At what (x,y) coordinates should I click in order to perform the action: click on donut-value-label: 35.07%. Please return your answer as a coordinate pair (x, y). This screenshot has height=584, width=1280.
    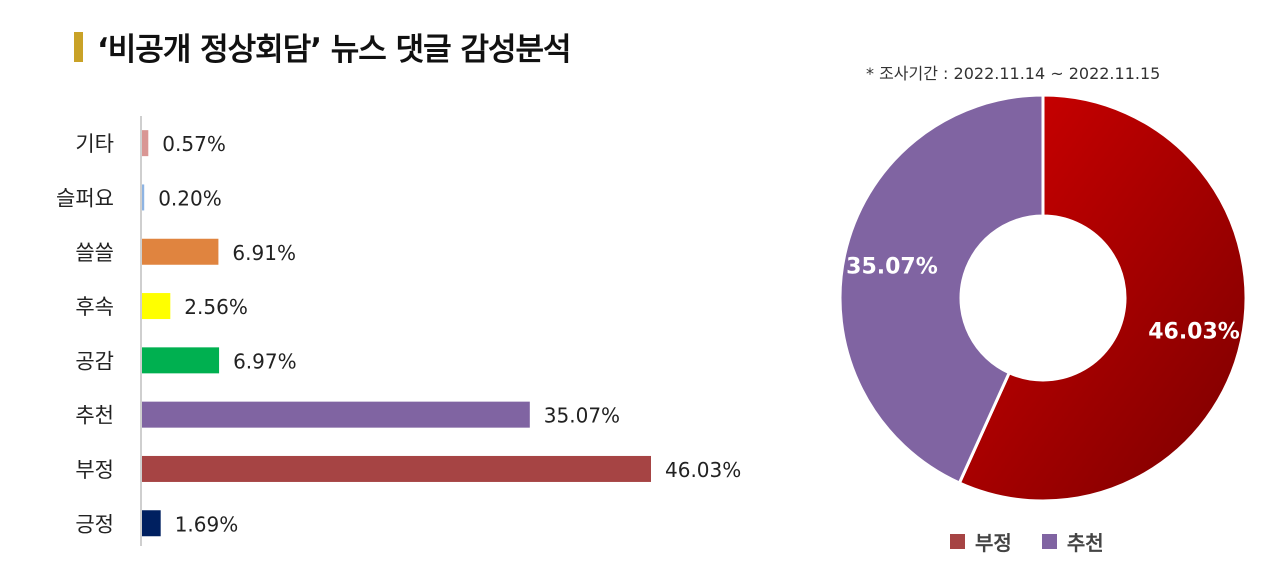
    Looking at the image, I should click on (892, 266).